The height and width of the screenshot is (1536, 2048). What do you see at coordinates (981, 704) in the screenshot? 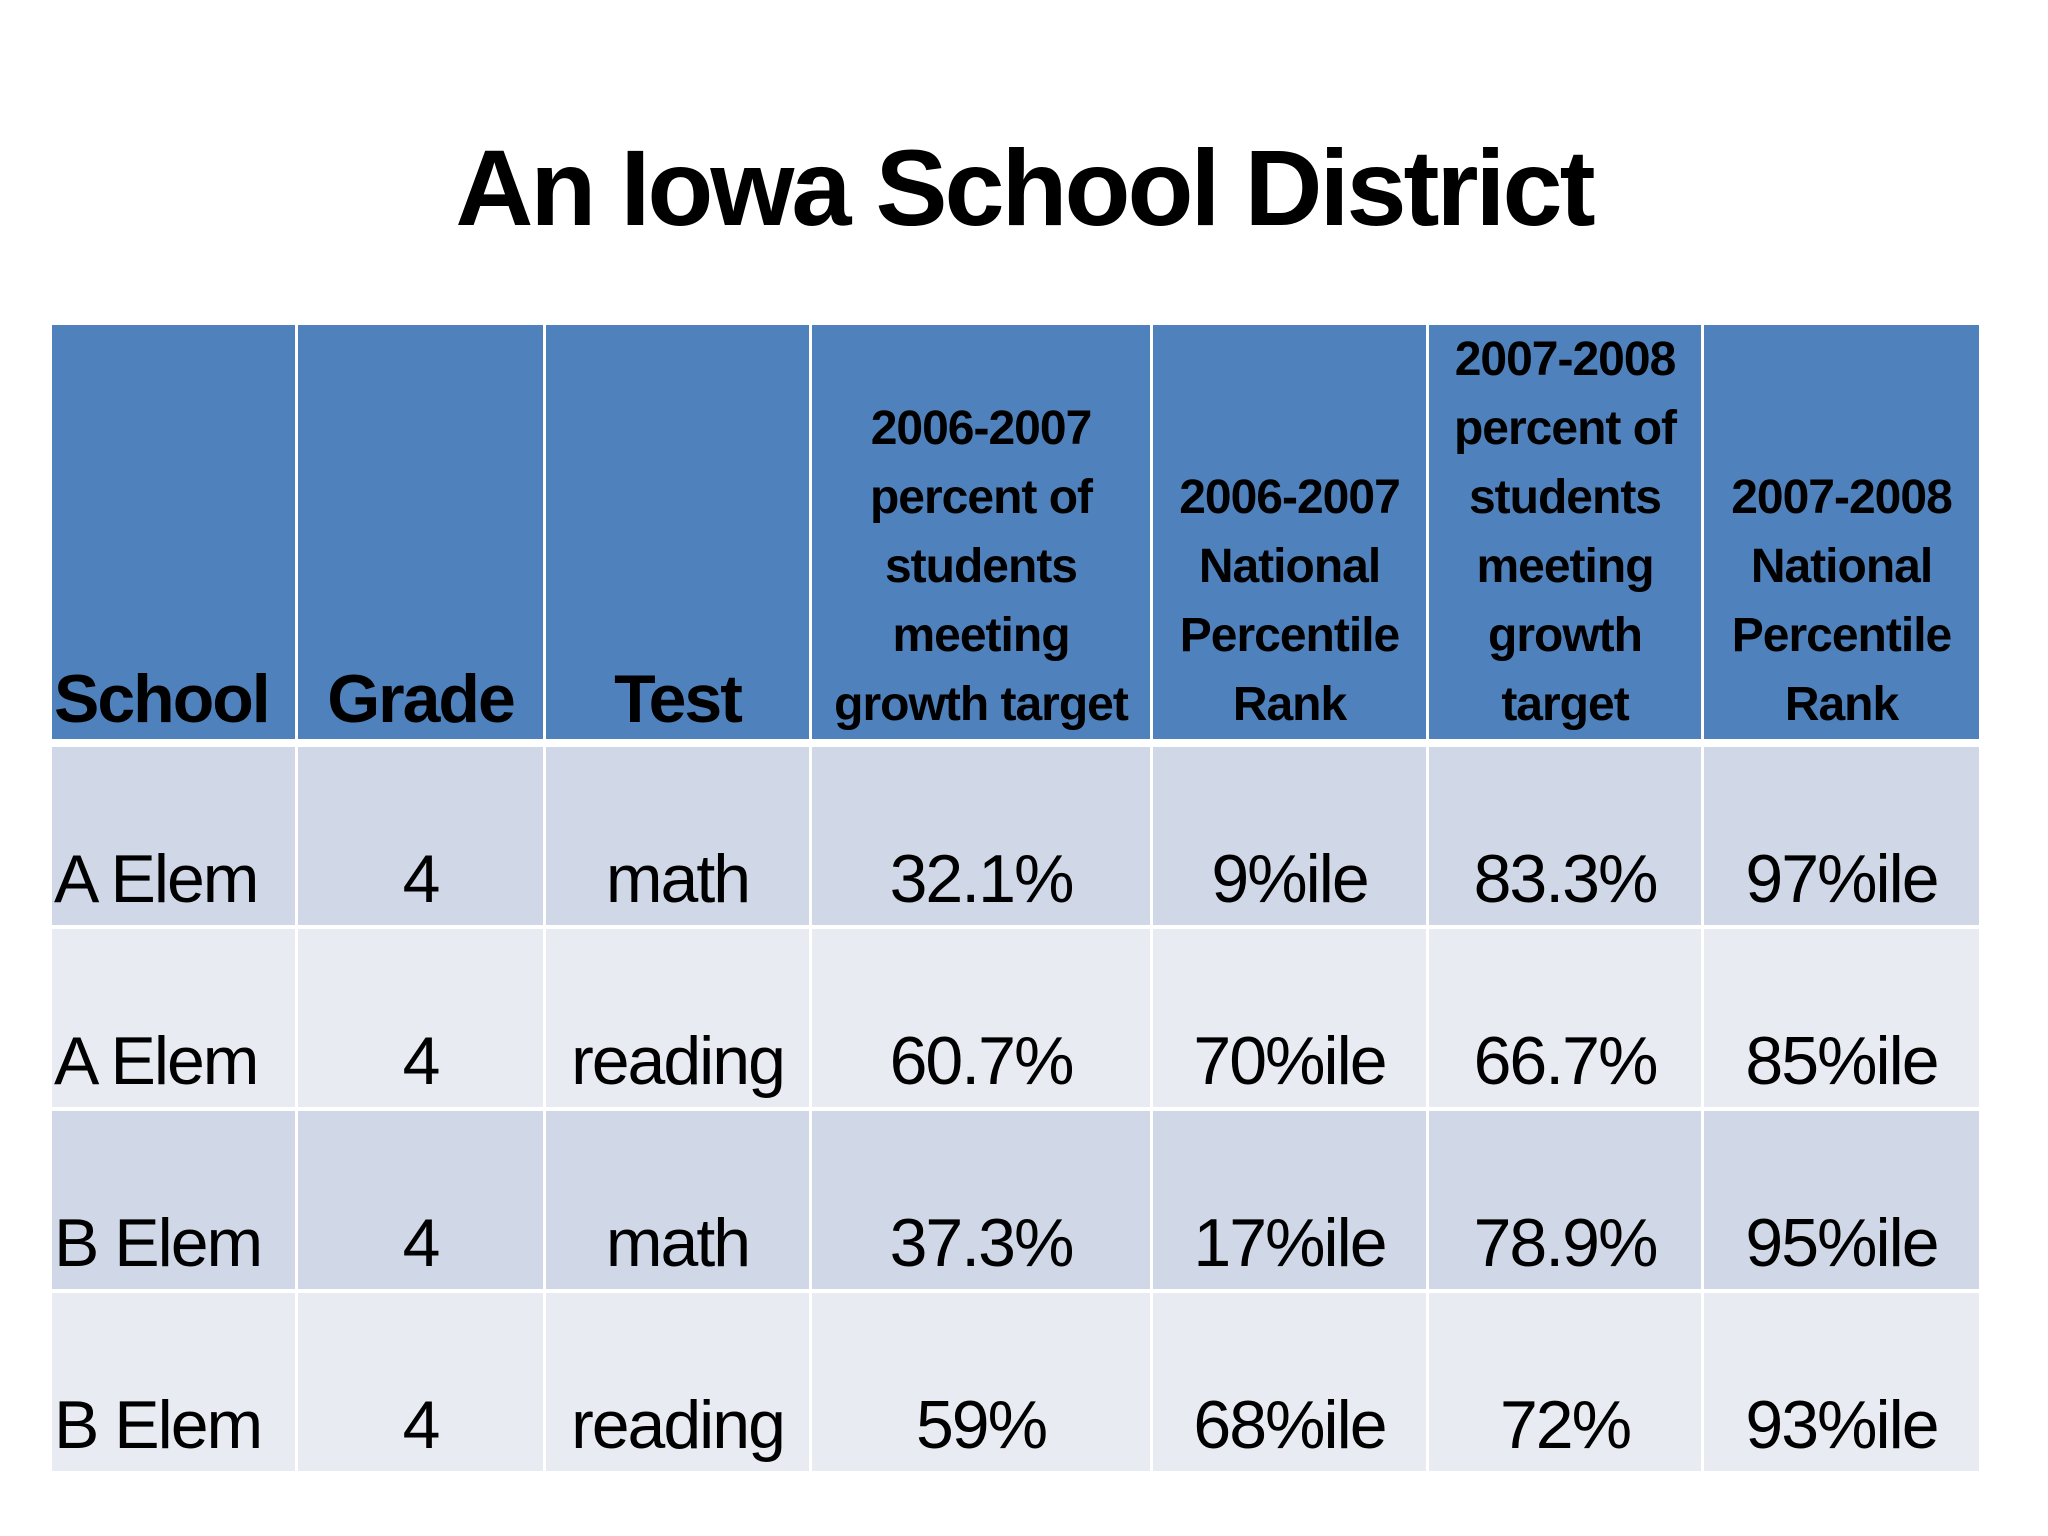
I see `header-line: growth target` at bounding box center [981, 704].